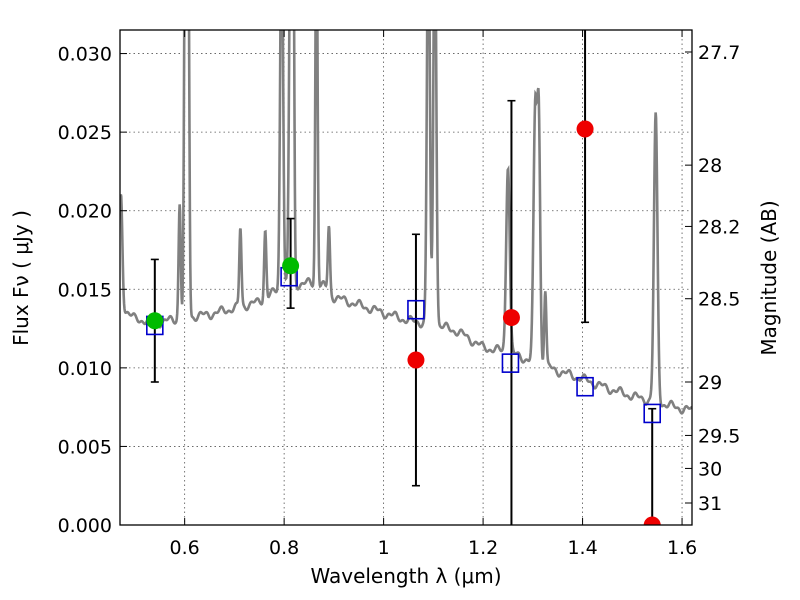  Describe the element at coordinates (85, 55) in the screenshot. I see `y-tick-label: 0.030` at that location.